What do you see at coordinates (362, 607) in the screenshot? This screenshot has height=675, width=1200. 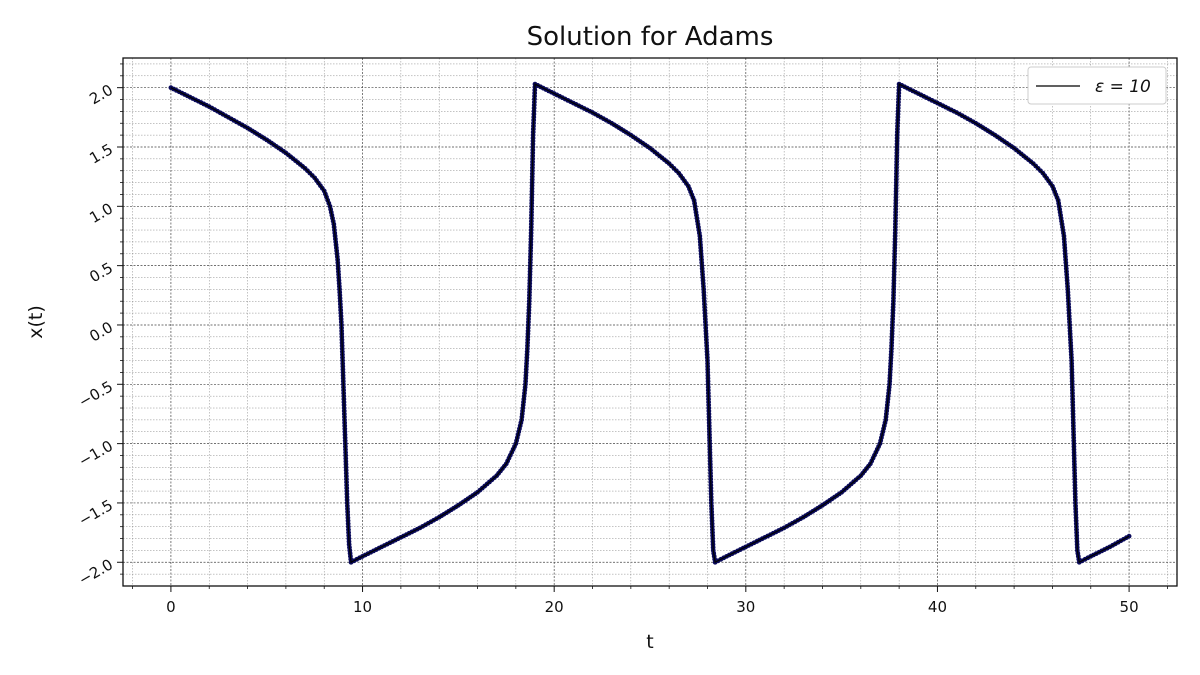 I see `x-tick-label: 10` at bounding box center [362, 607].